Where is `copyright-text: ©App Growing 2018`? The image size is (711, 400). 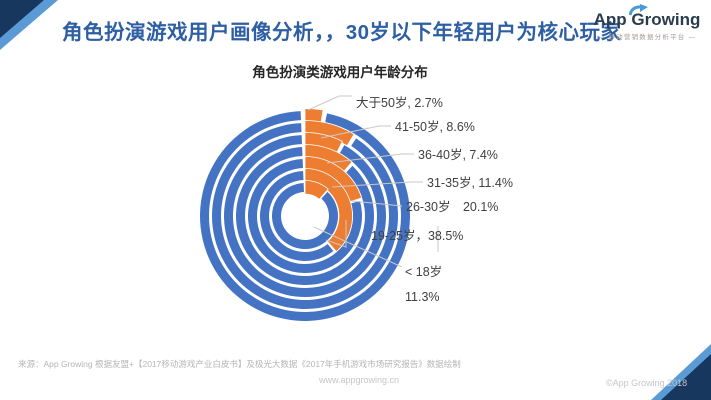 copyright-text: ©App Growing 2018 is located at coordinates (647, 383).